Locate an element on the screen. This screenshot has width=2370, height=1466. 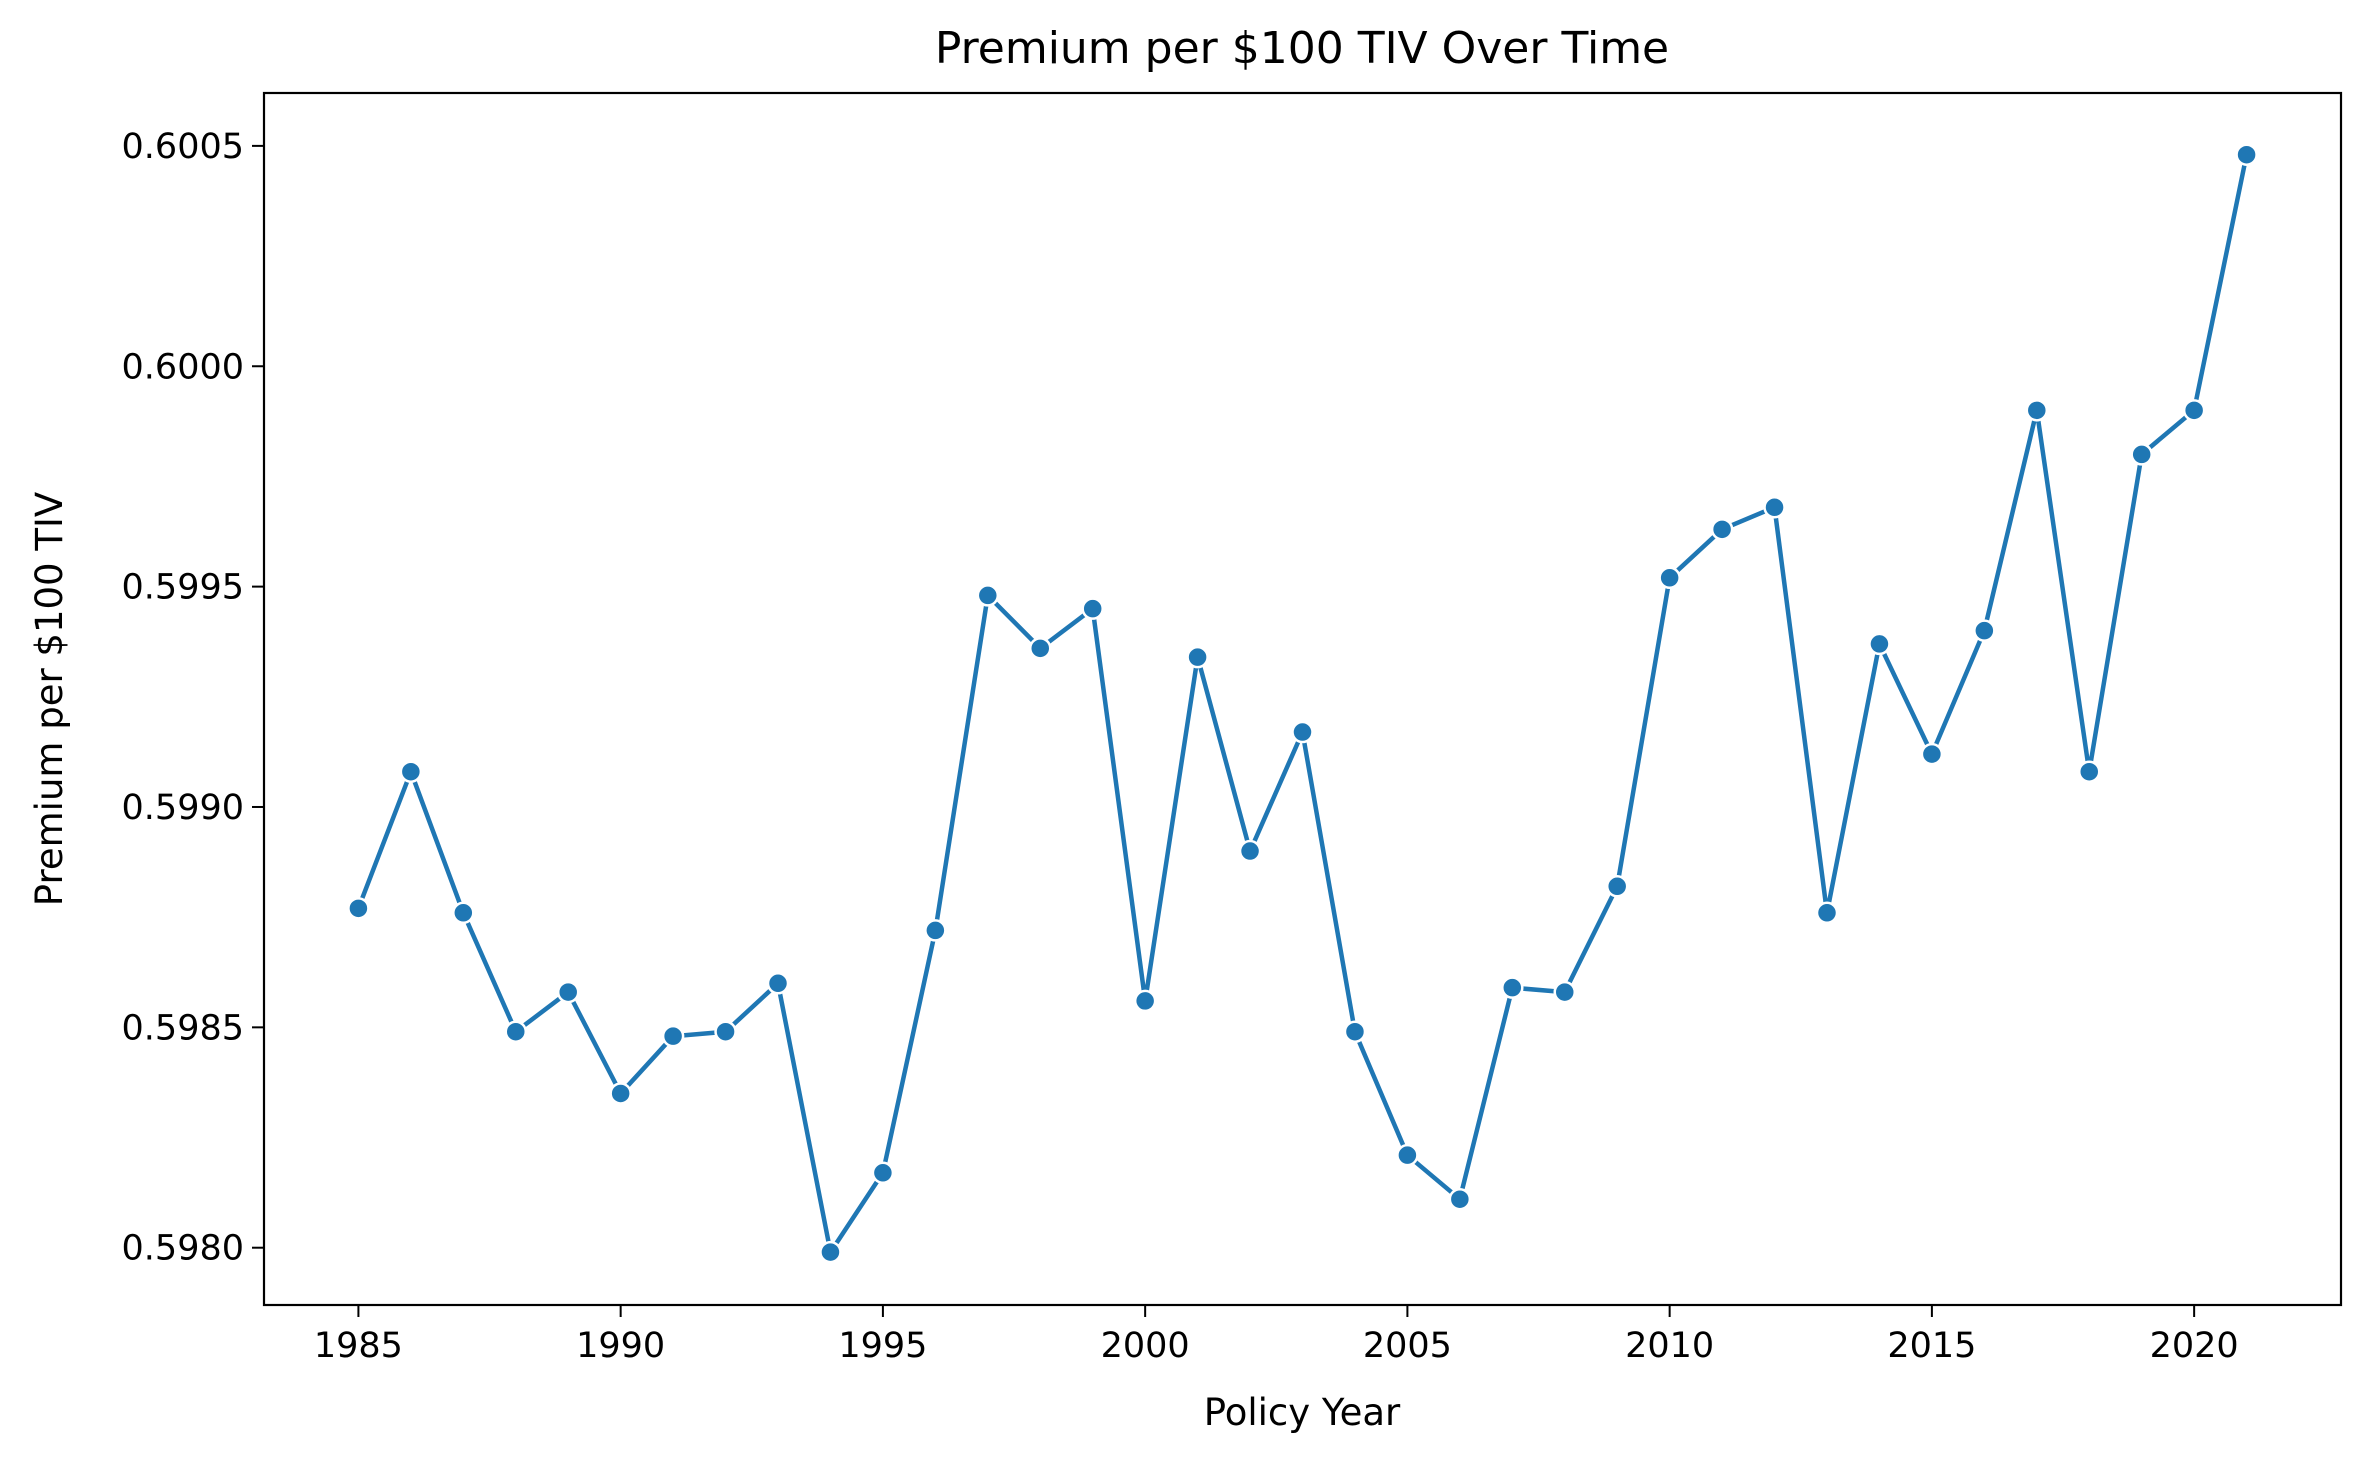
x-tick-label: 1985 is located at coordinates (358, 1346).